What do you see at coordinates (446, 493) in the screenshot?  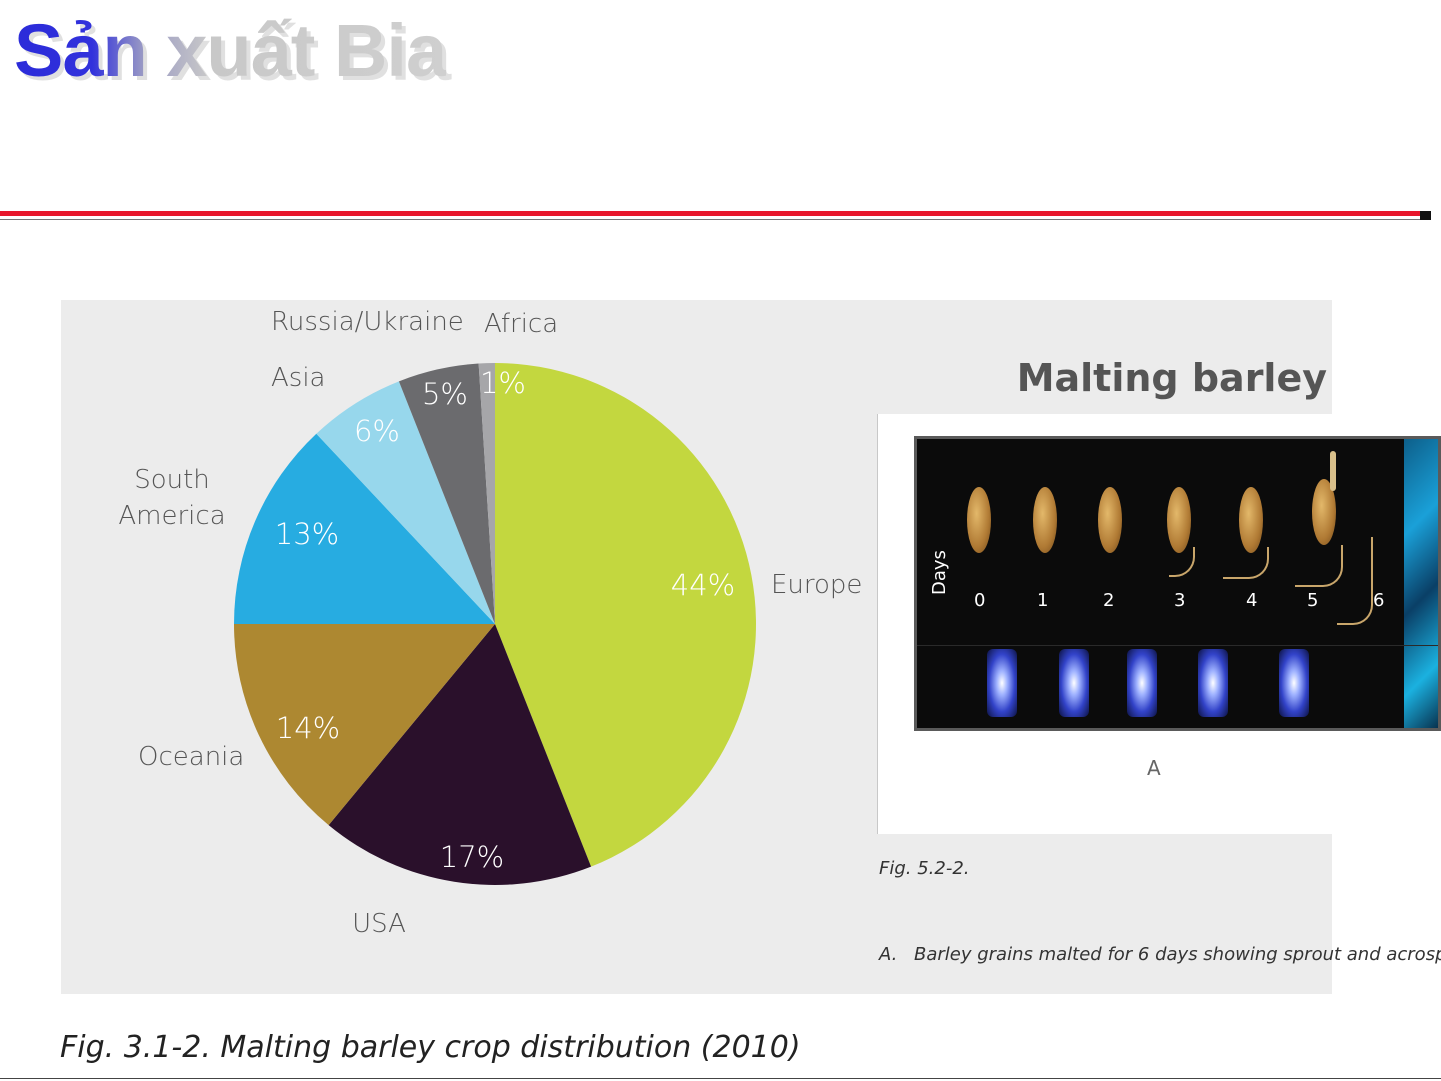 I see `pie-slice-russia-ukraine` at bounding box center [446, 493].